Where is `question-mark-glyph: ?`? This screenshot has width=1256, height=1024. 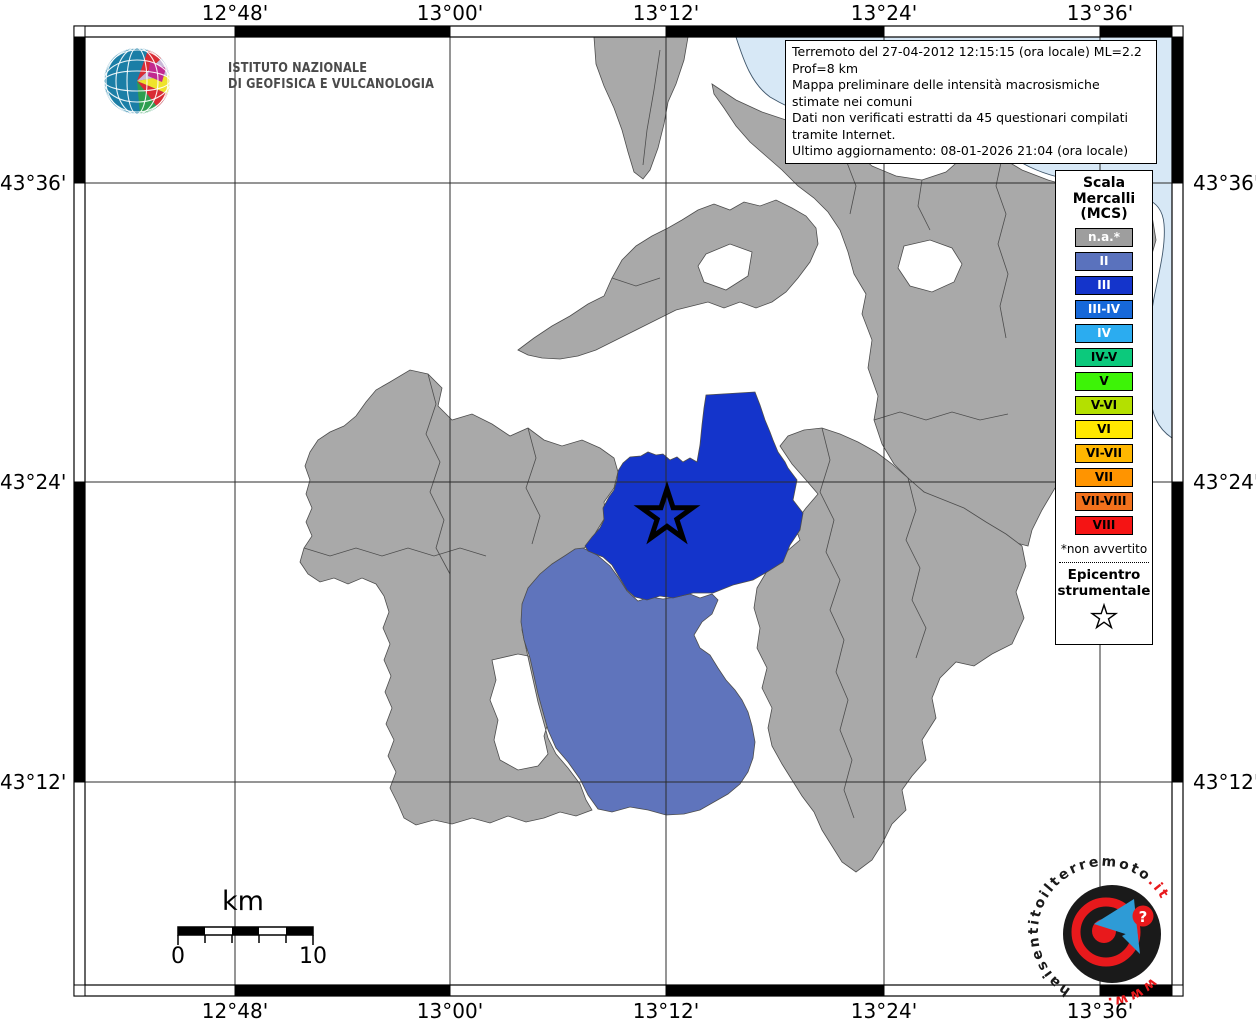 question-mark-glyph: ? is located at coordinates (1143, 917).